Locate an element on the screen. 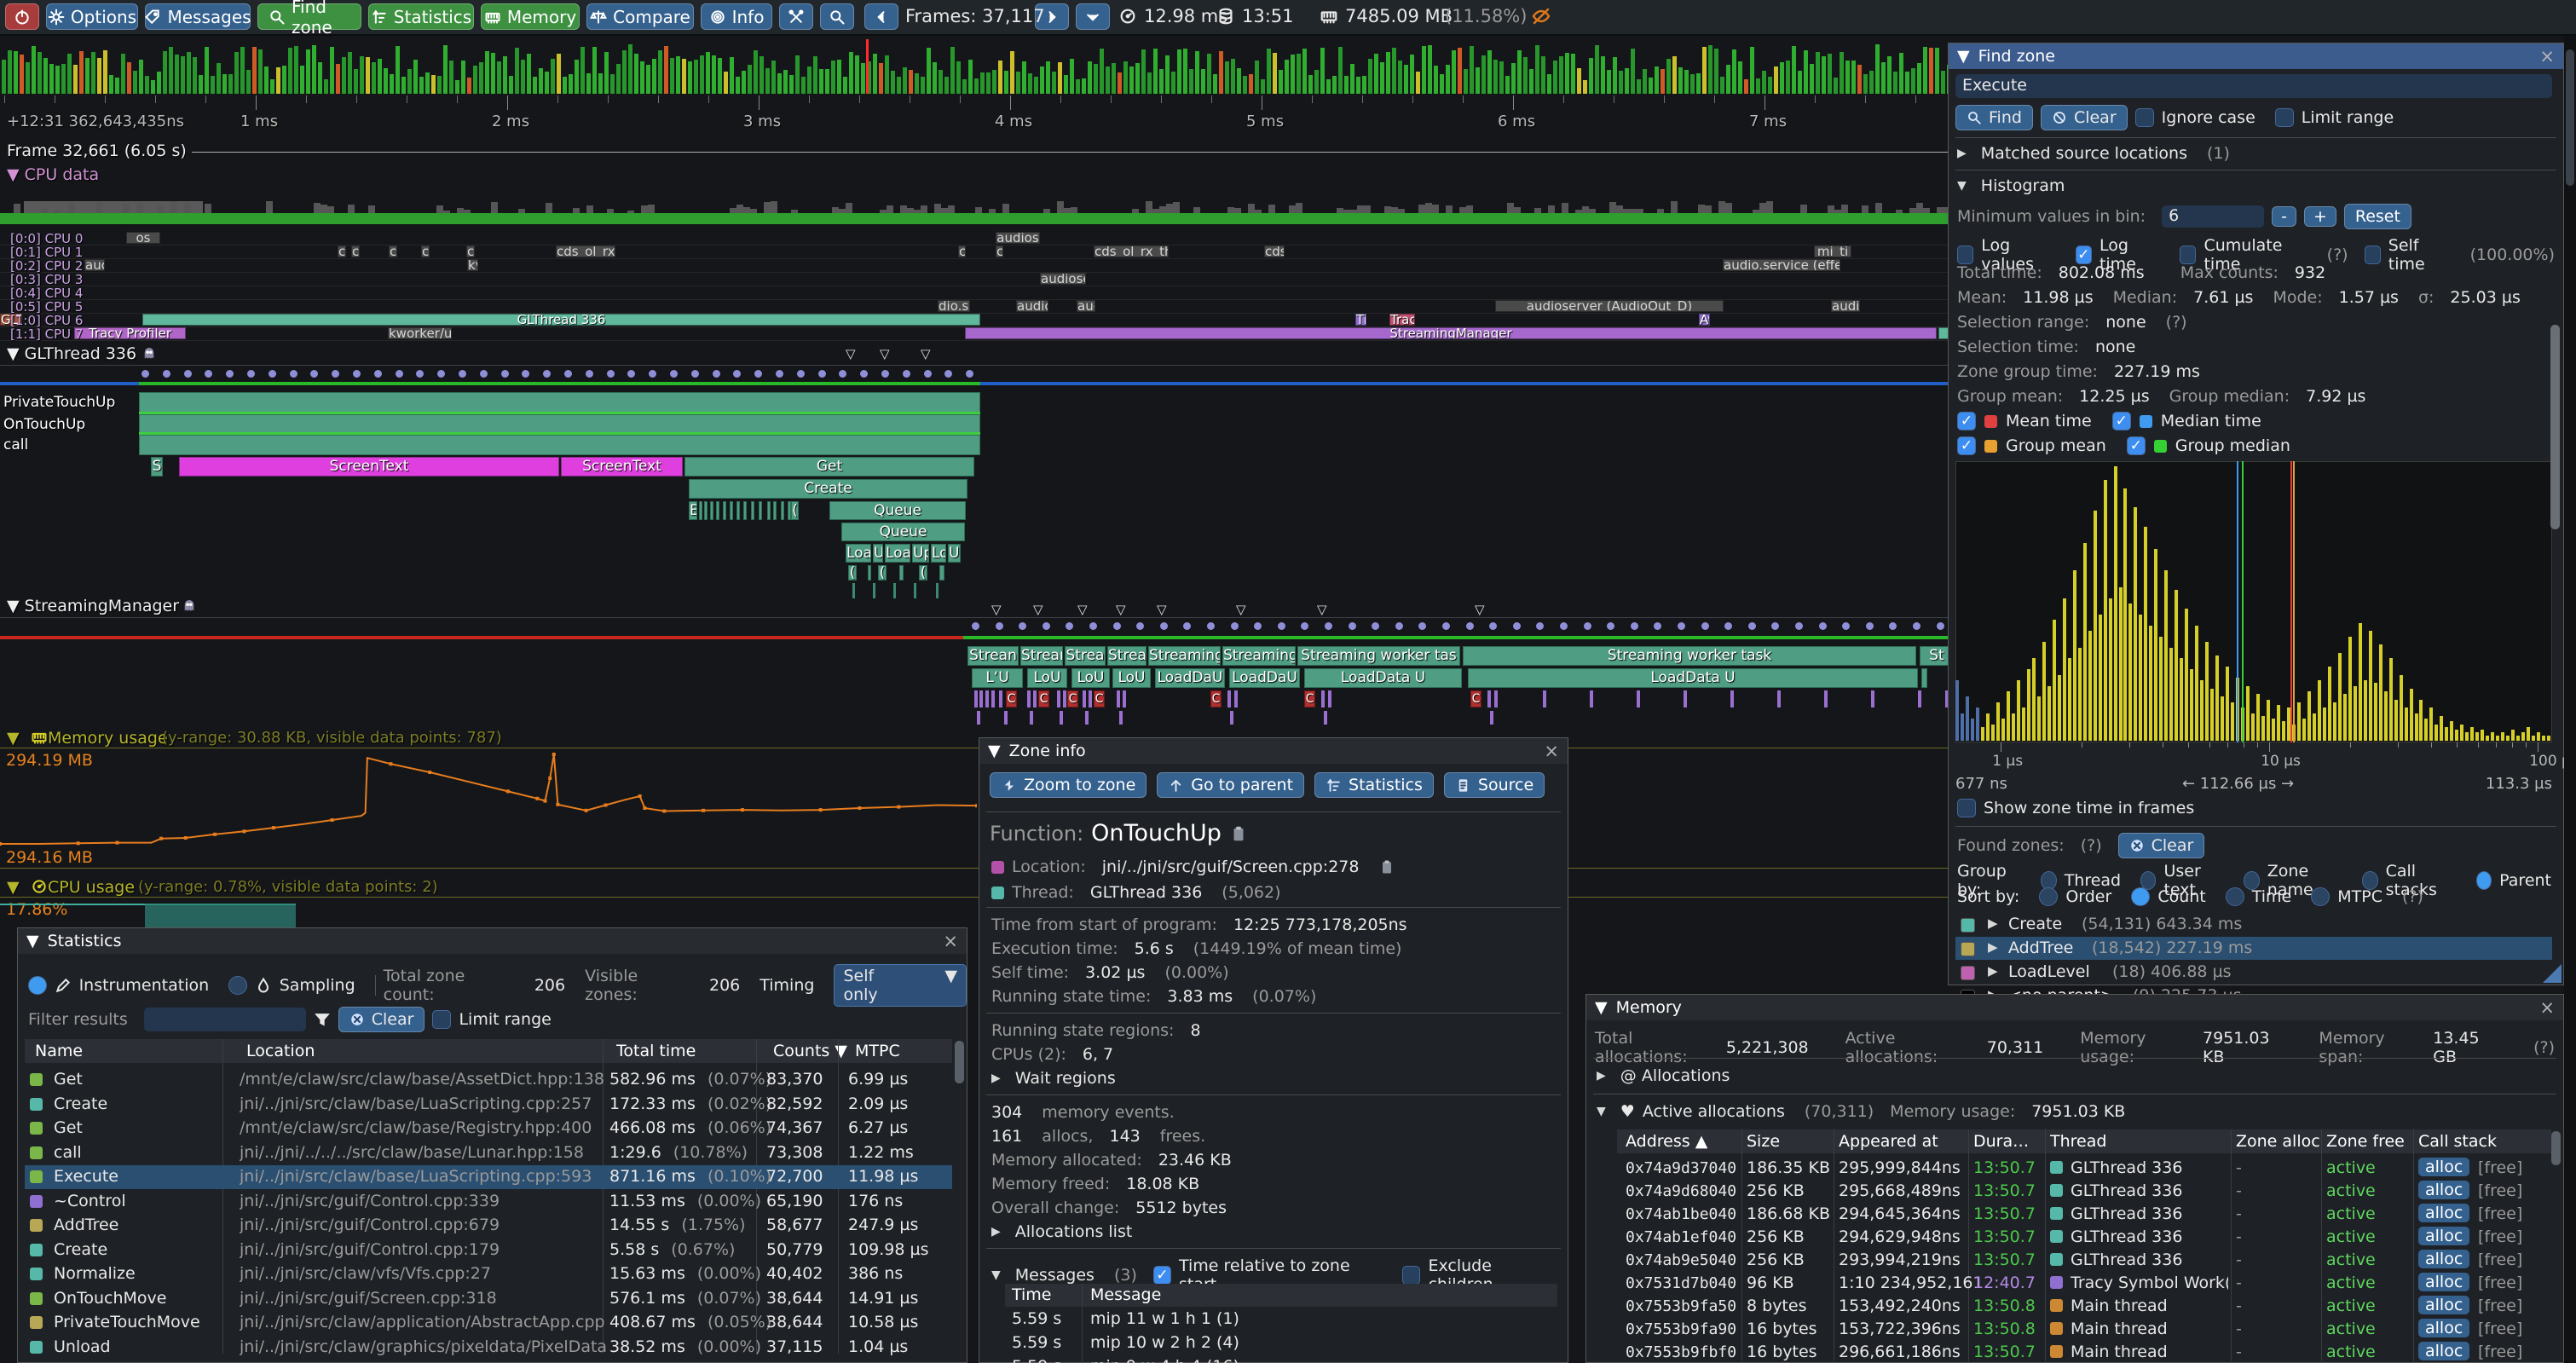  cpu-zone: audio is located at coordinates (1845, 306).